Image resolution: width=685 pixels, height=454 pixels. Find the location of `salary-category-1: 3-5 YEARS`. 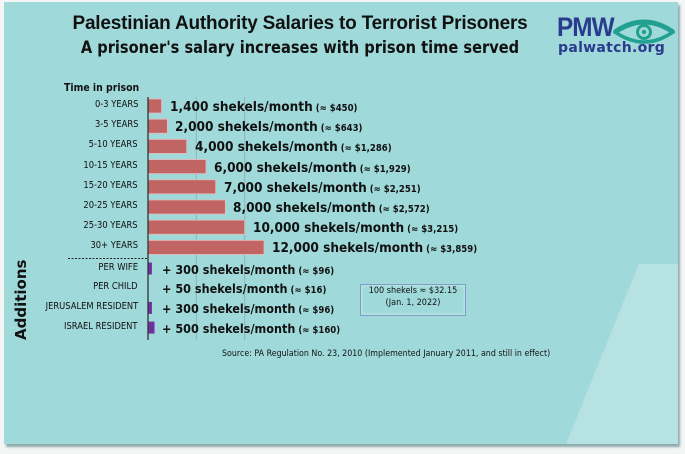

salary-category-1: 3-5 YEARS is located at coordinates (116, 125).